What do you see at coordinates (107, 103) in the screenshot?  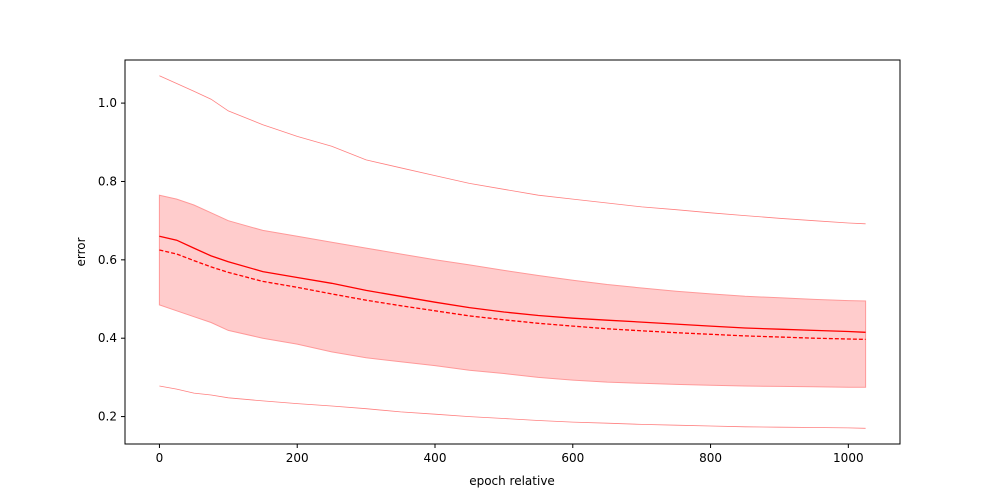 I see `y-tick-label: 1.0` at bounding box center [107, 103].